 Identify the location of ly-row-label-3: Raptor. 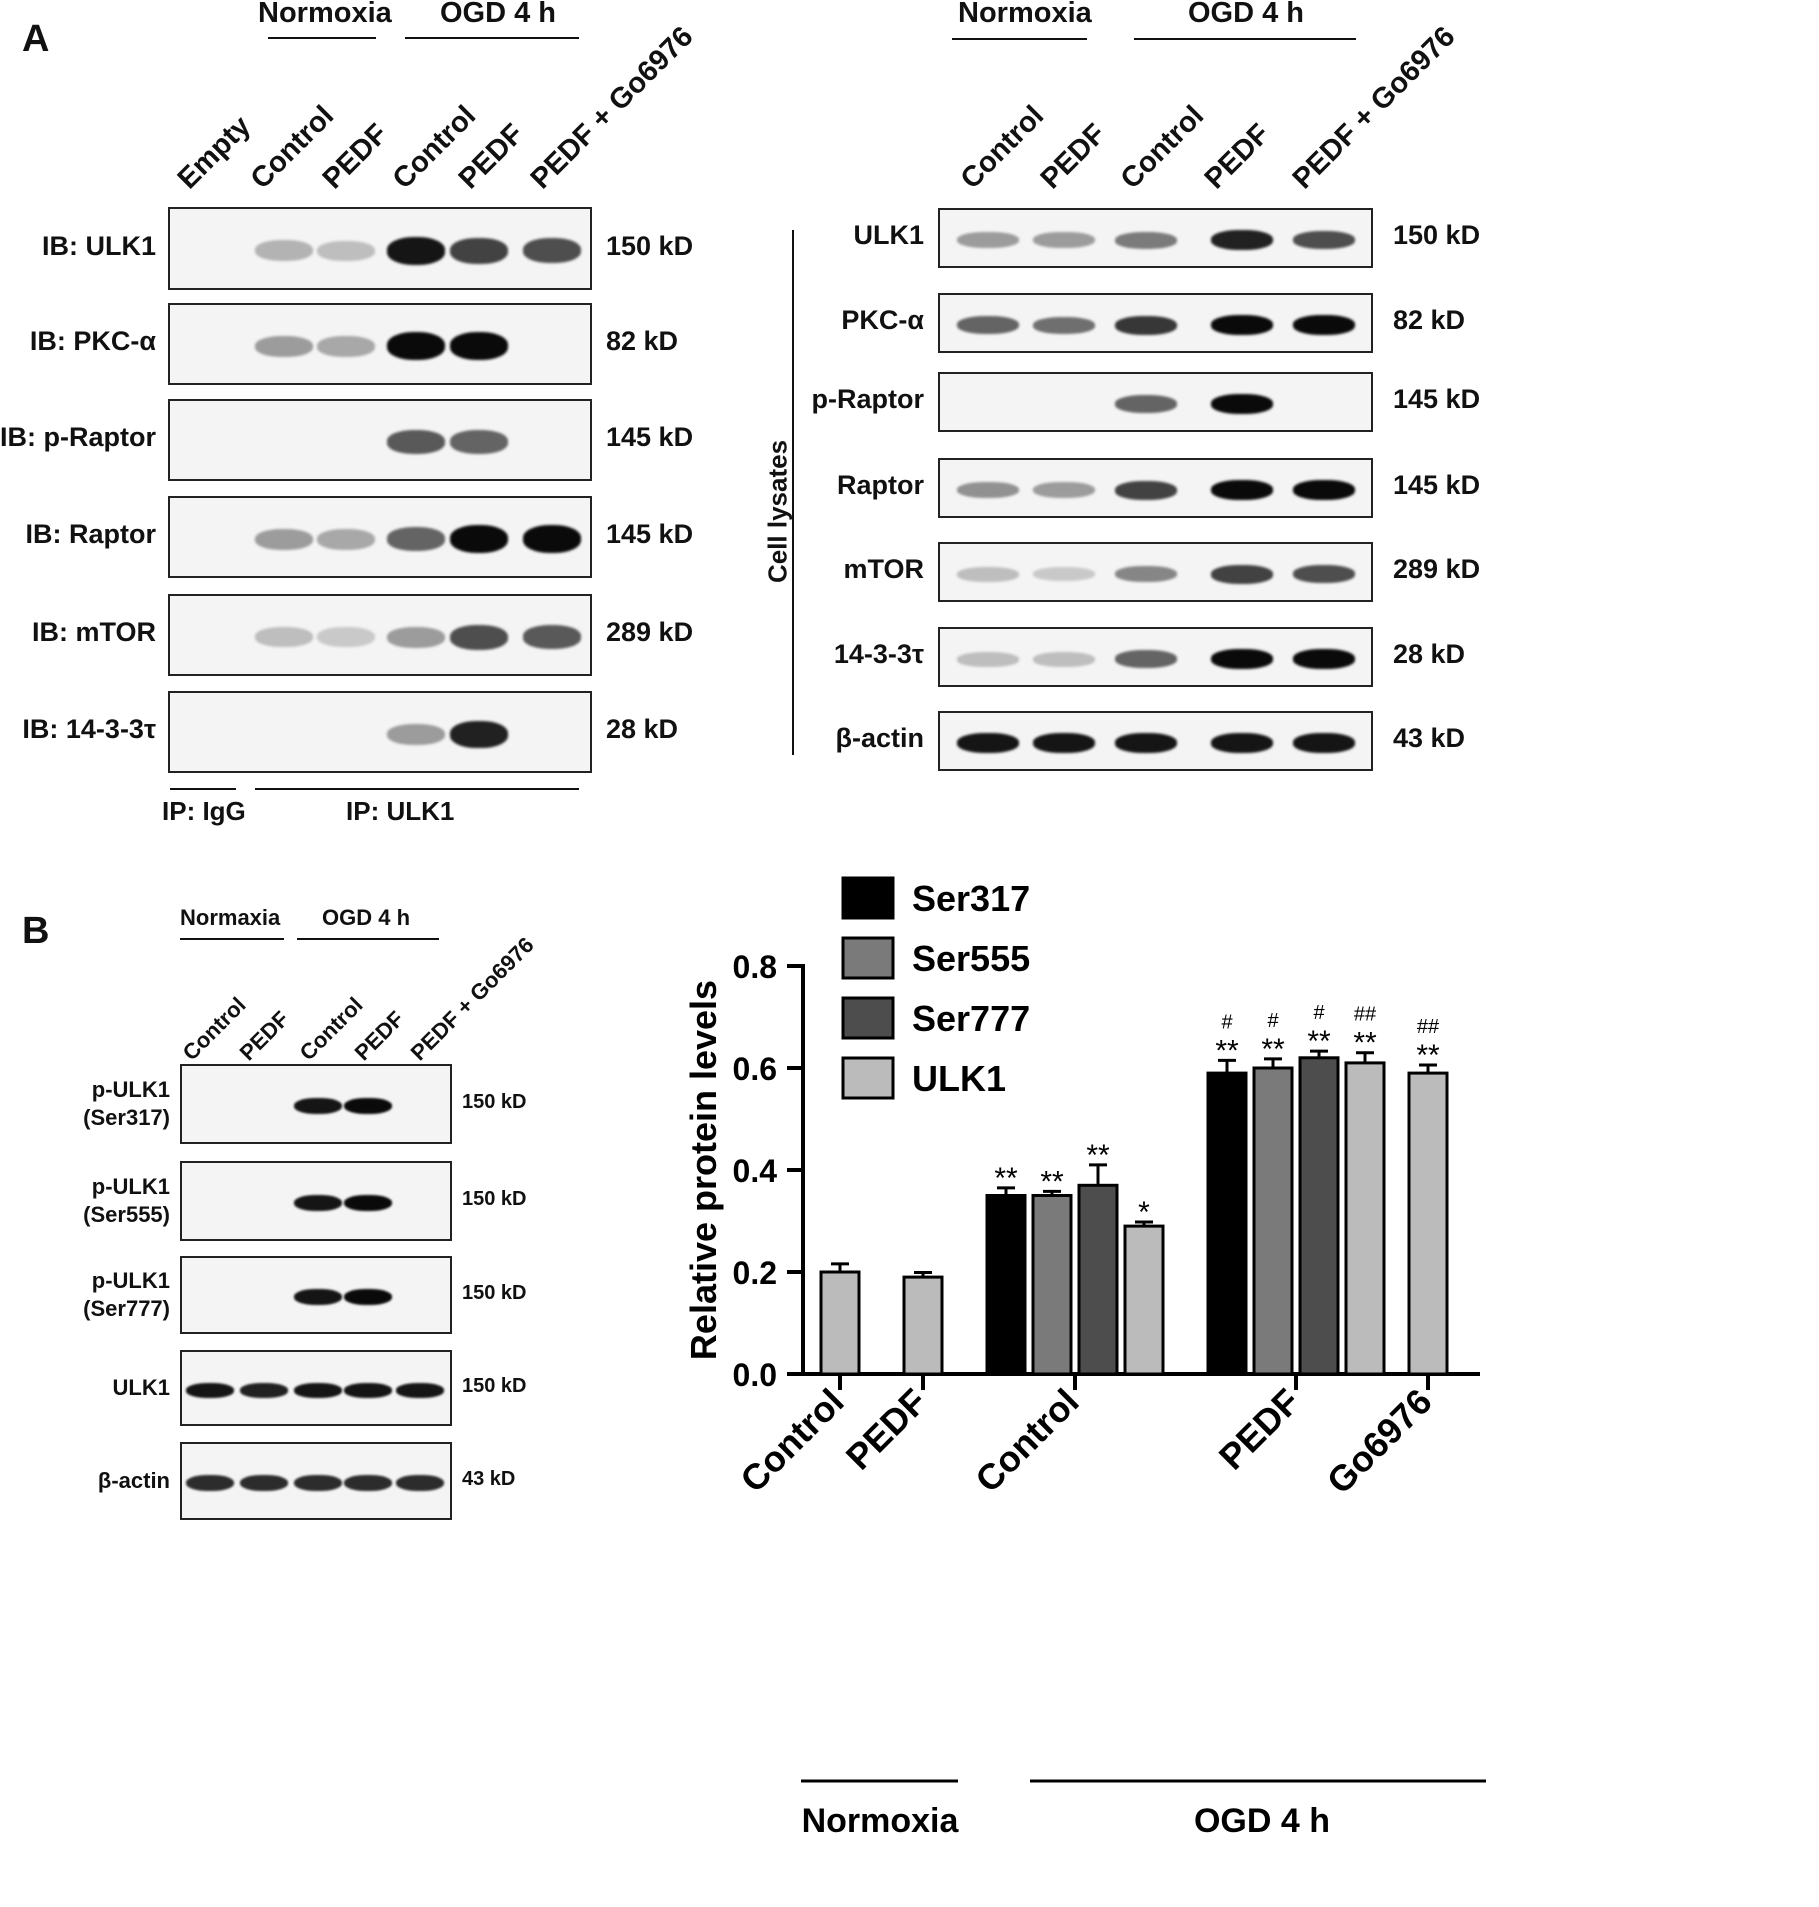
(880, 485).